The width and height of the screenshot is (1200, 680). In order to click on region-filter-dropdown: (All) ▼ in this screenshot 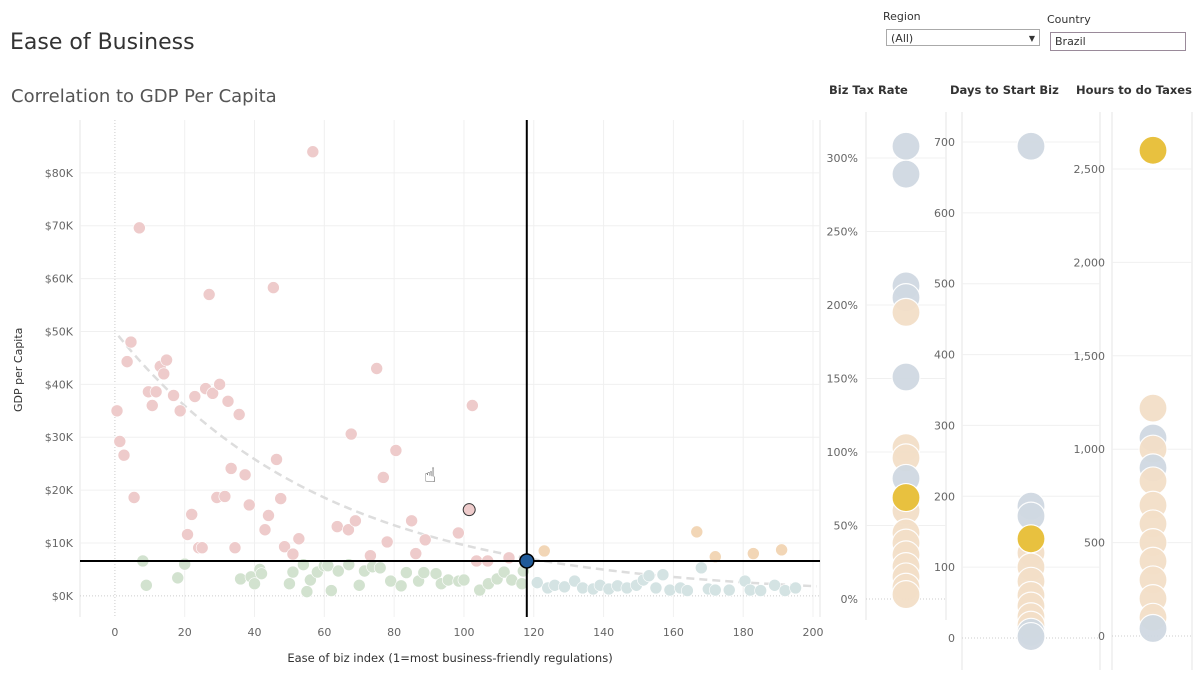, I will do `click(963, 37)`.